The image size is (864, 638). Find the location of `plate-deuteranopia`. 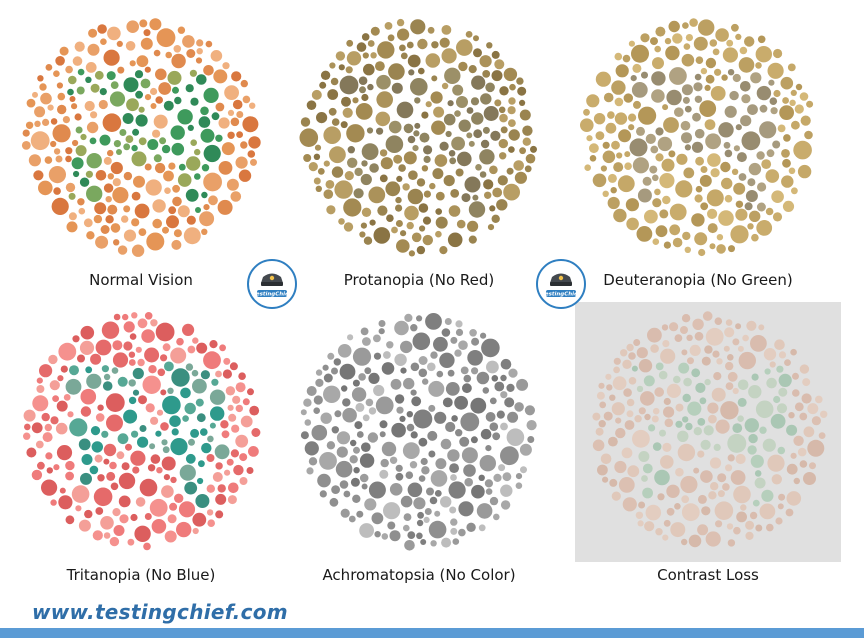

plate-deuteranopia is located at coordinates (699, 137).